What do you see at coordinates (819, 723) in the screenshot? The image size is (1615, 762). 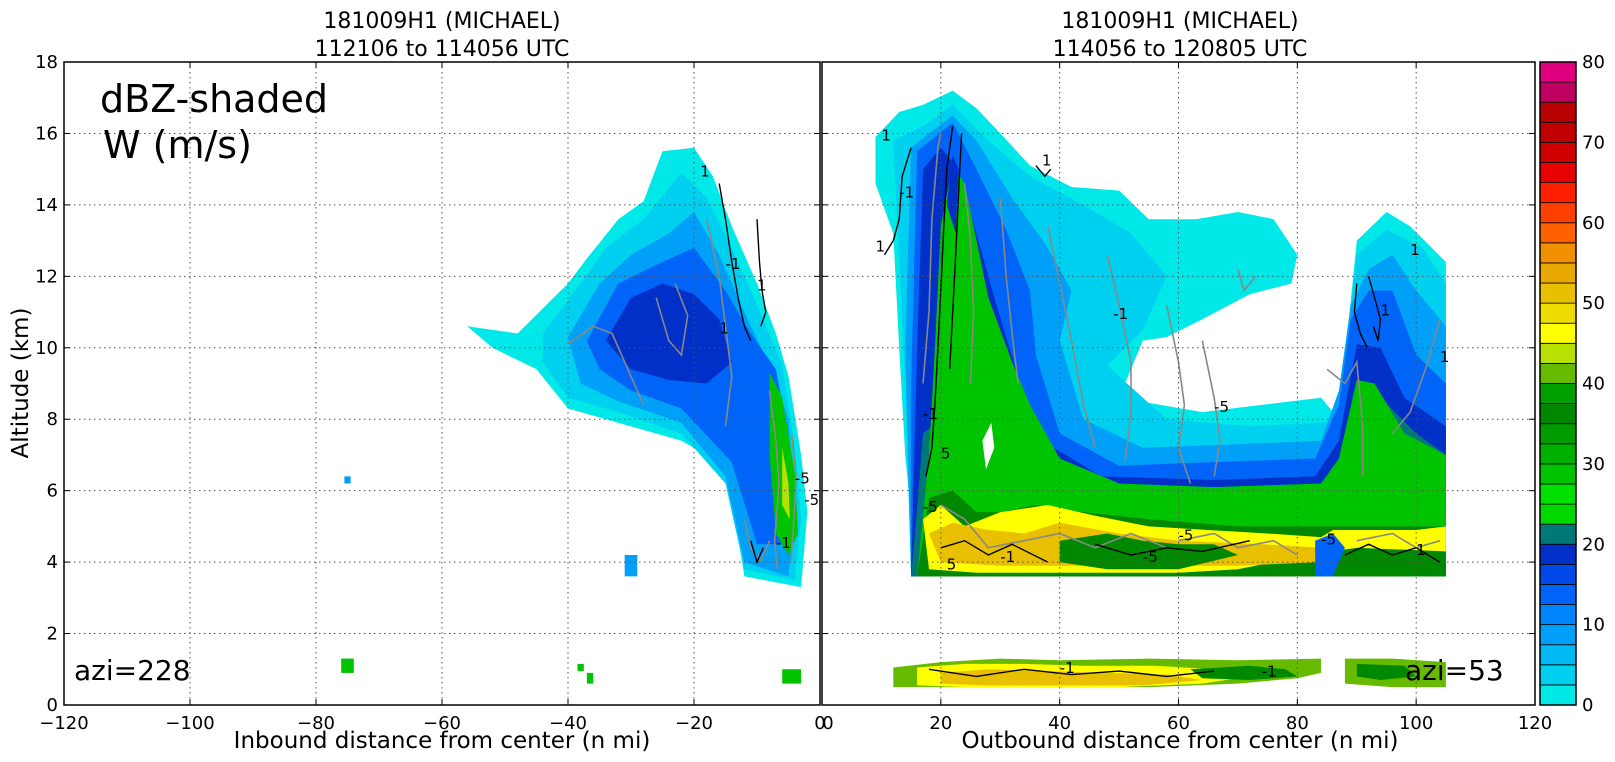 I see `x-tick-label: 0` at bounding box center [819, 723].